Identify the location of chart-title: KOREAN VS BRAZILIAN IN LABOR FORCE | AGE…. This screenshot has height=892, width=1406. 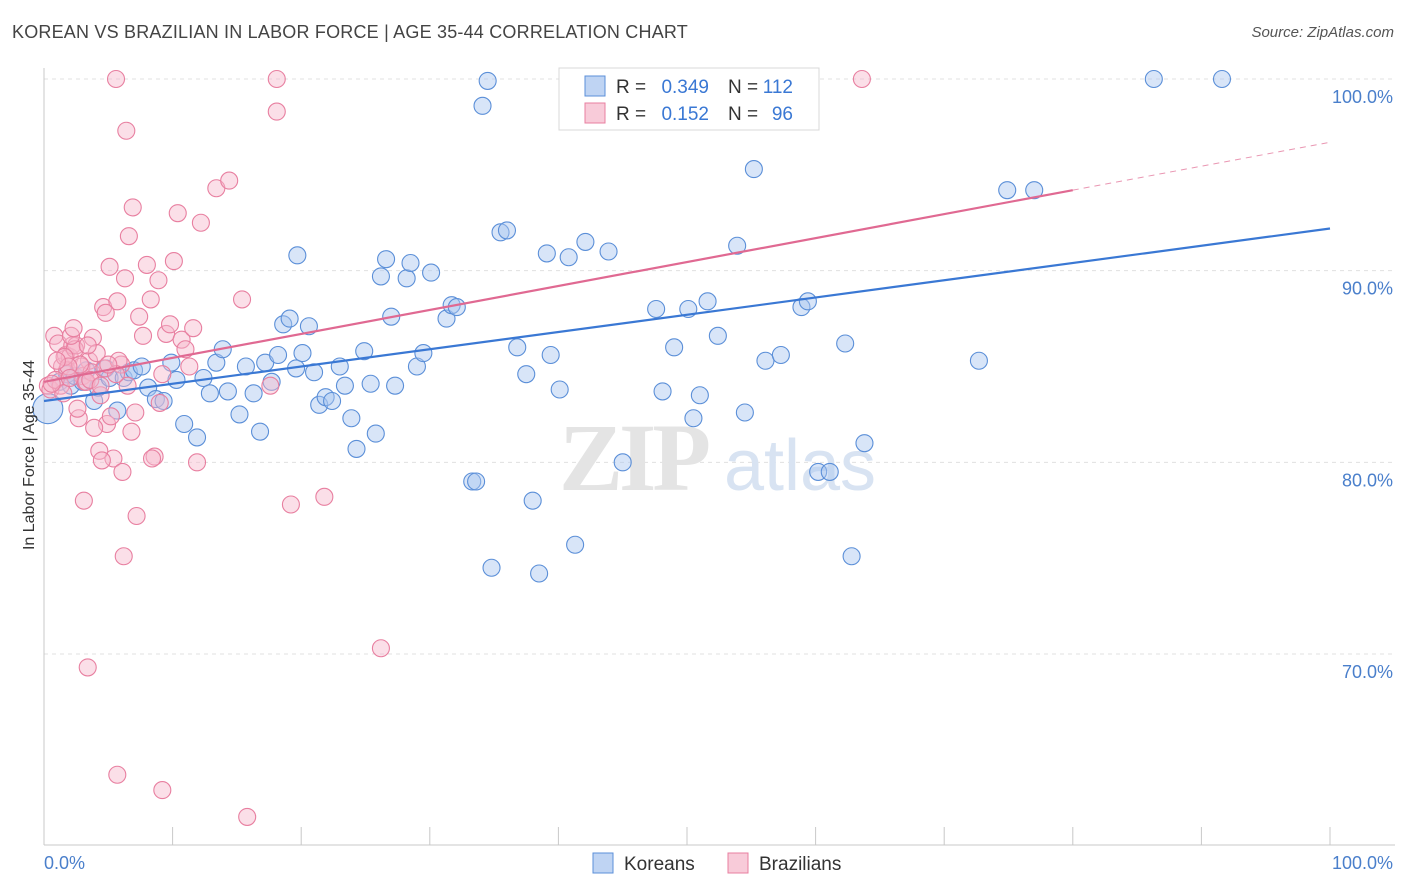
(350, 32).